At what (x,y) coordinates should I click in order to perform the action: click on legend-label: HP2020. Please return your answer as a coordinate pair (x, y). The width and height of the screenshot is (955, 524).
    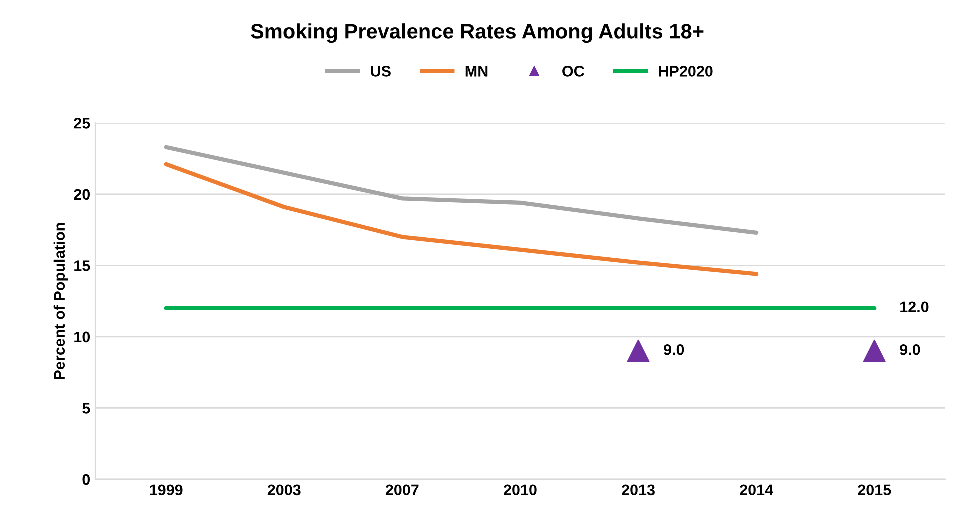
    Looking at the image, I should click on (686, 71).